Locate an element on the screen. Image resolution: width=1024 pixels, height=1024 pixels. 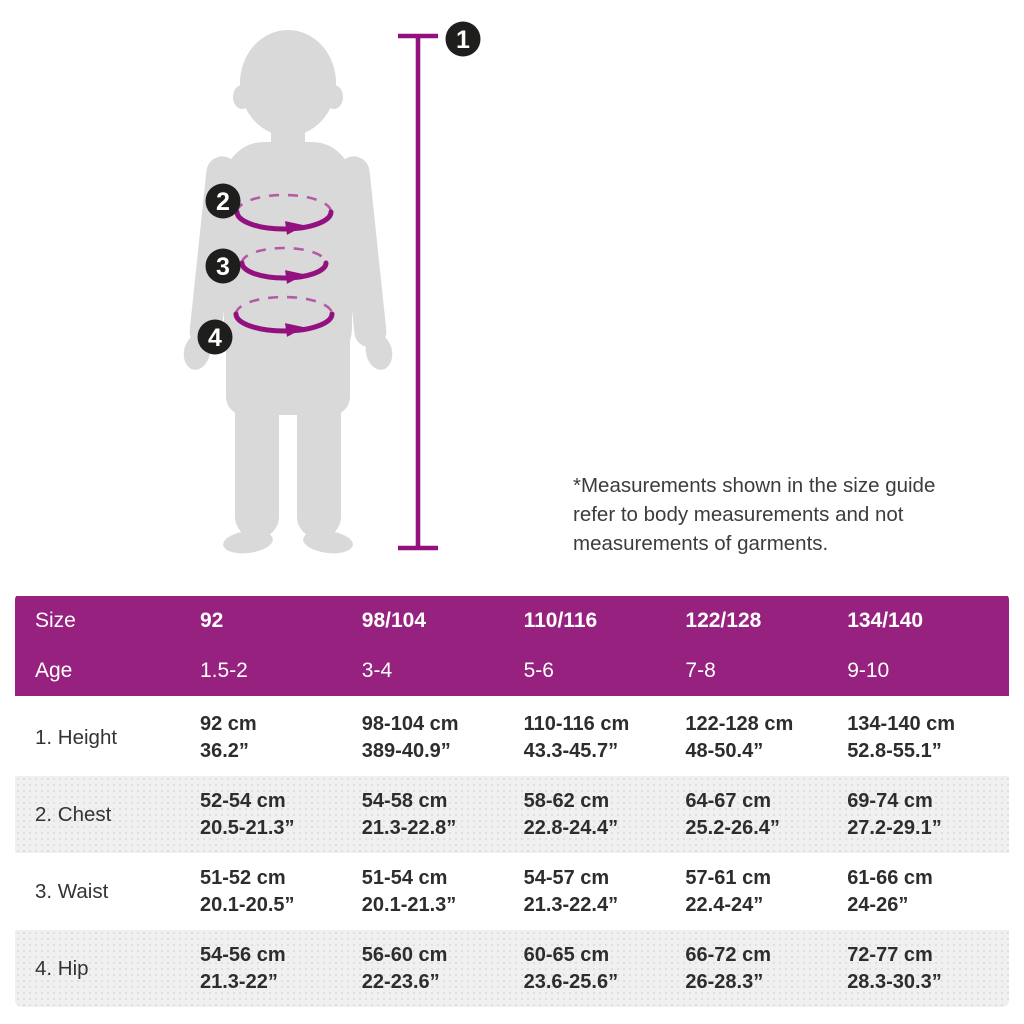
size-header-row: Size 92 98/104 110/116 122/128 134/140 is located at coordinates (512, 621).